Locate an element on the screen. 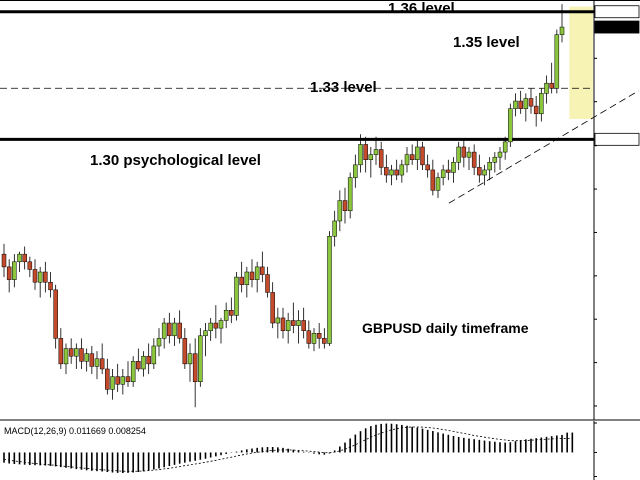  annotation-130-level: 1.30 psychological level is located at coordinates (175, 160).